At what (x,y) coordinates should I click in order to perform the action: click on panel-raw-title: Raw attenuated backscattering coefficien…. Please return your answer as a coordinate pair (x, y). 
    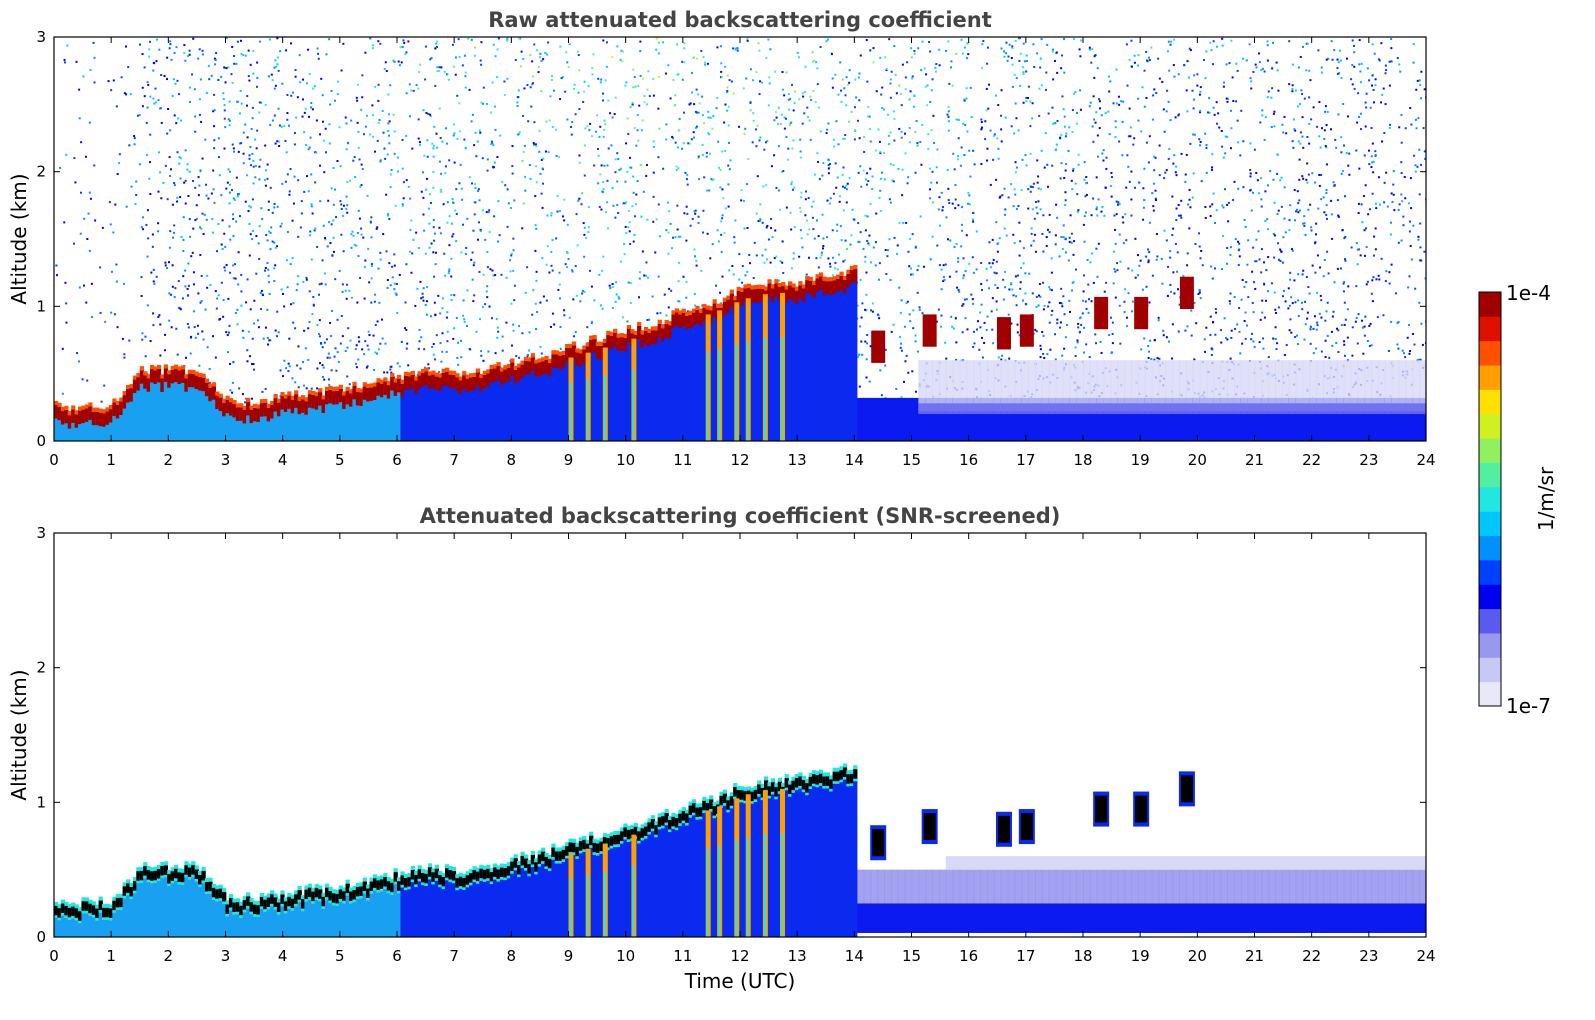
    Looking at the image, I should click on (740, 20).